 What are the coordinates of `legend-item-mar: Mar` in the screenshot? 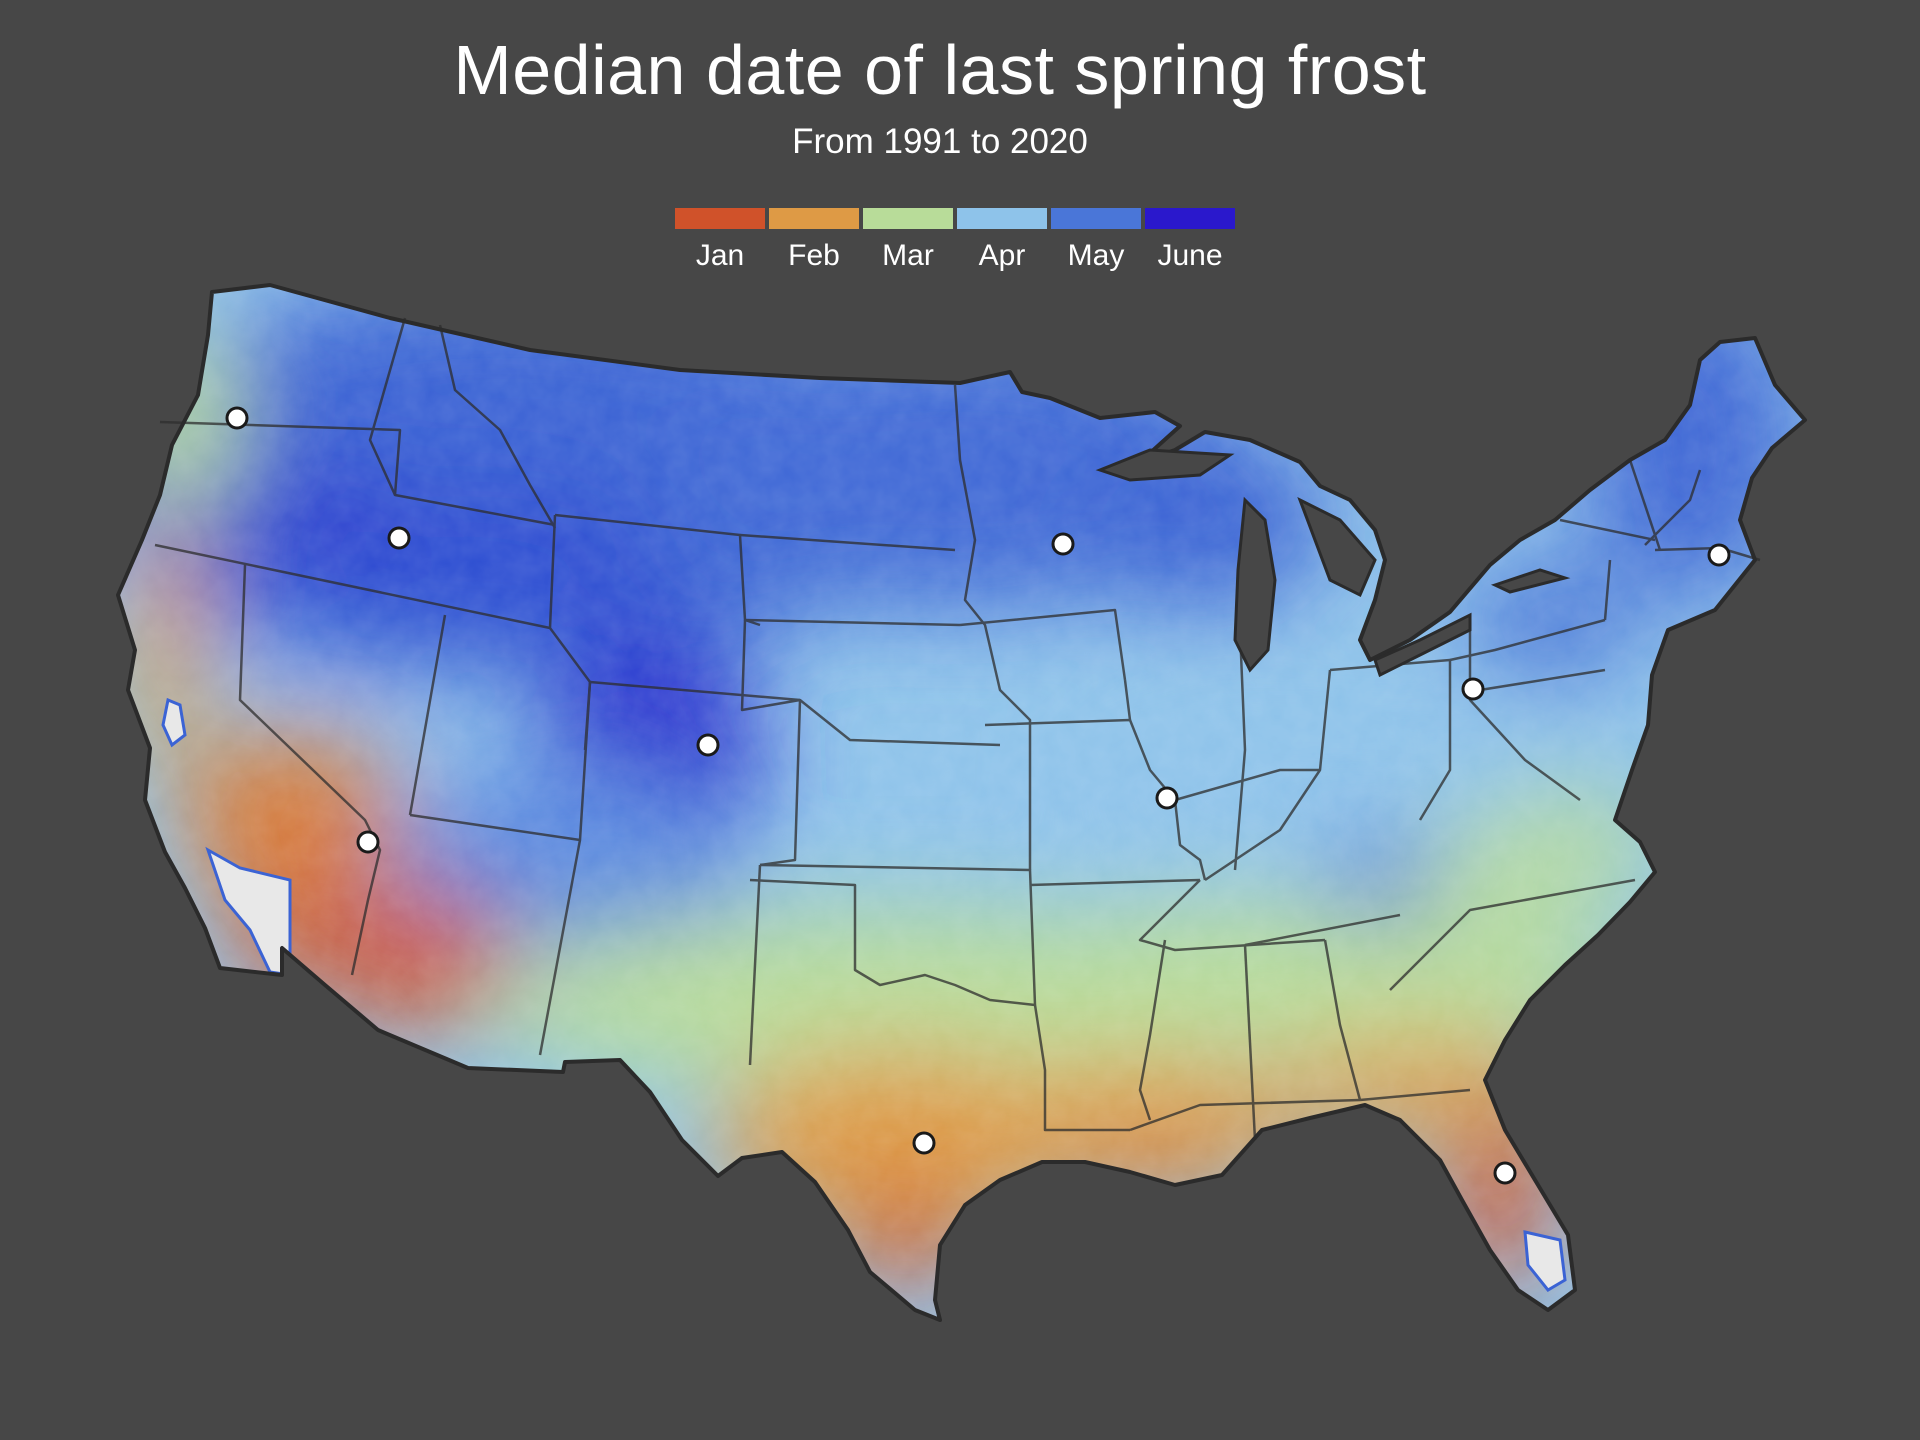 It's located at (908, 240).